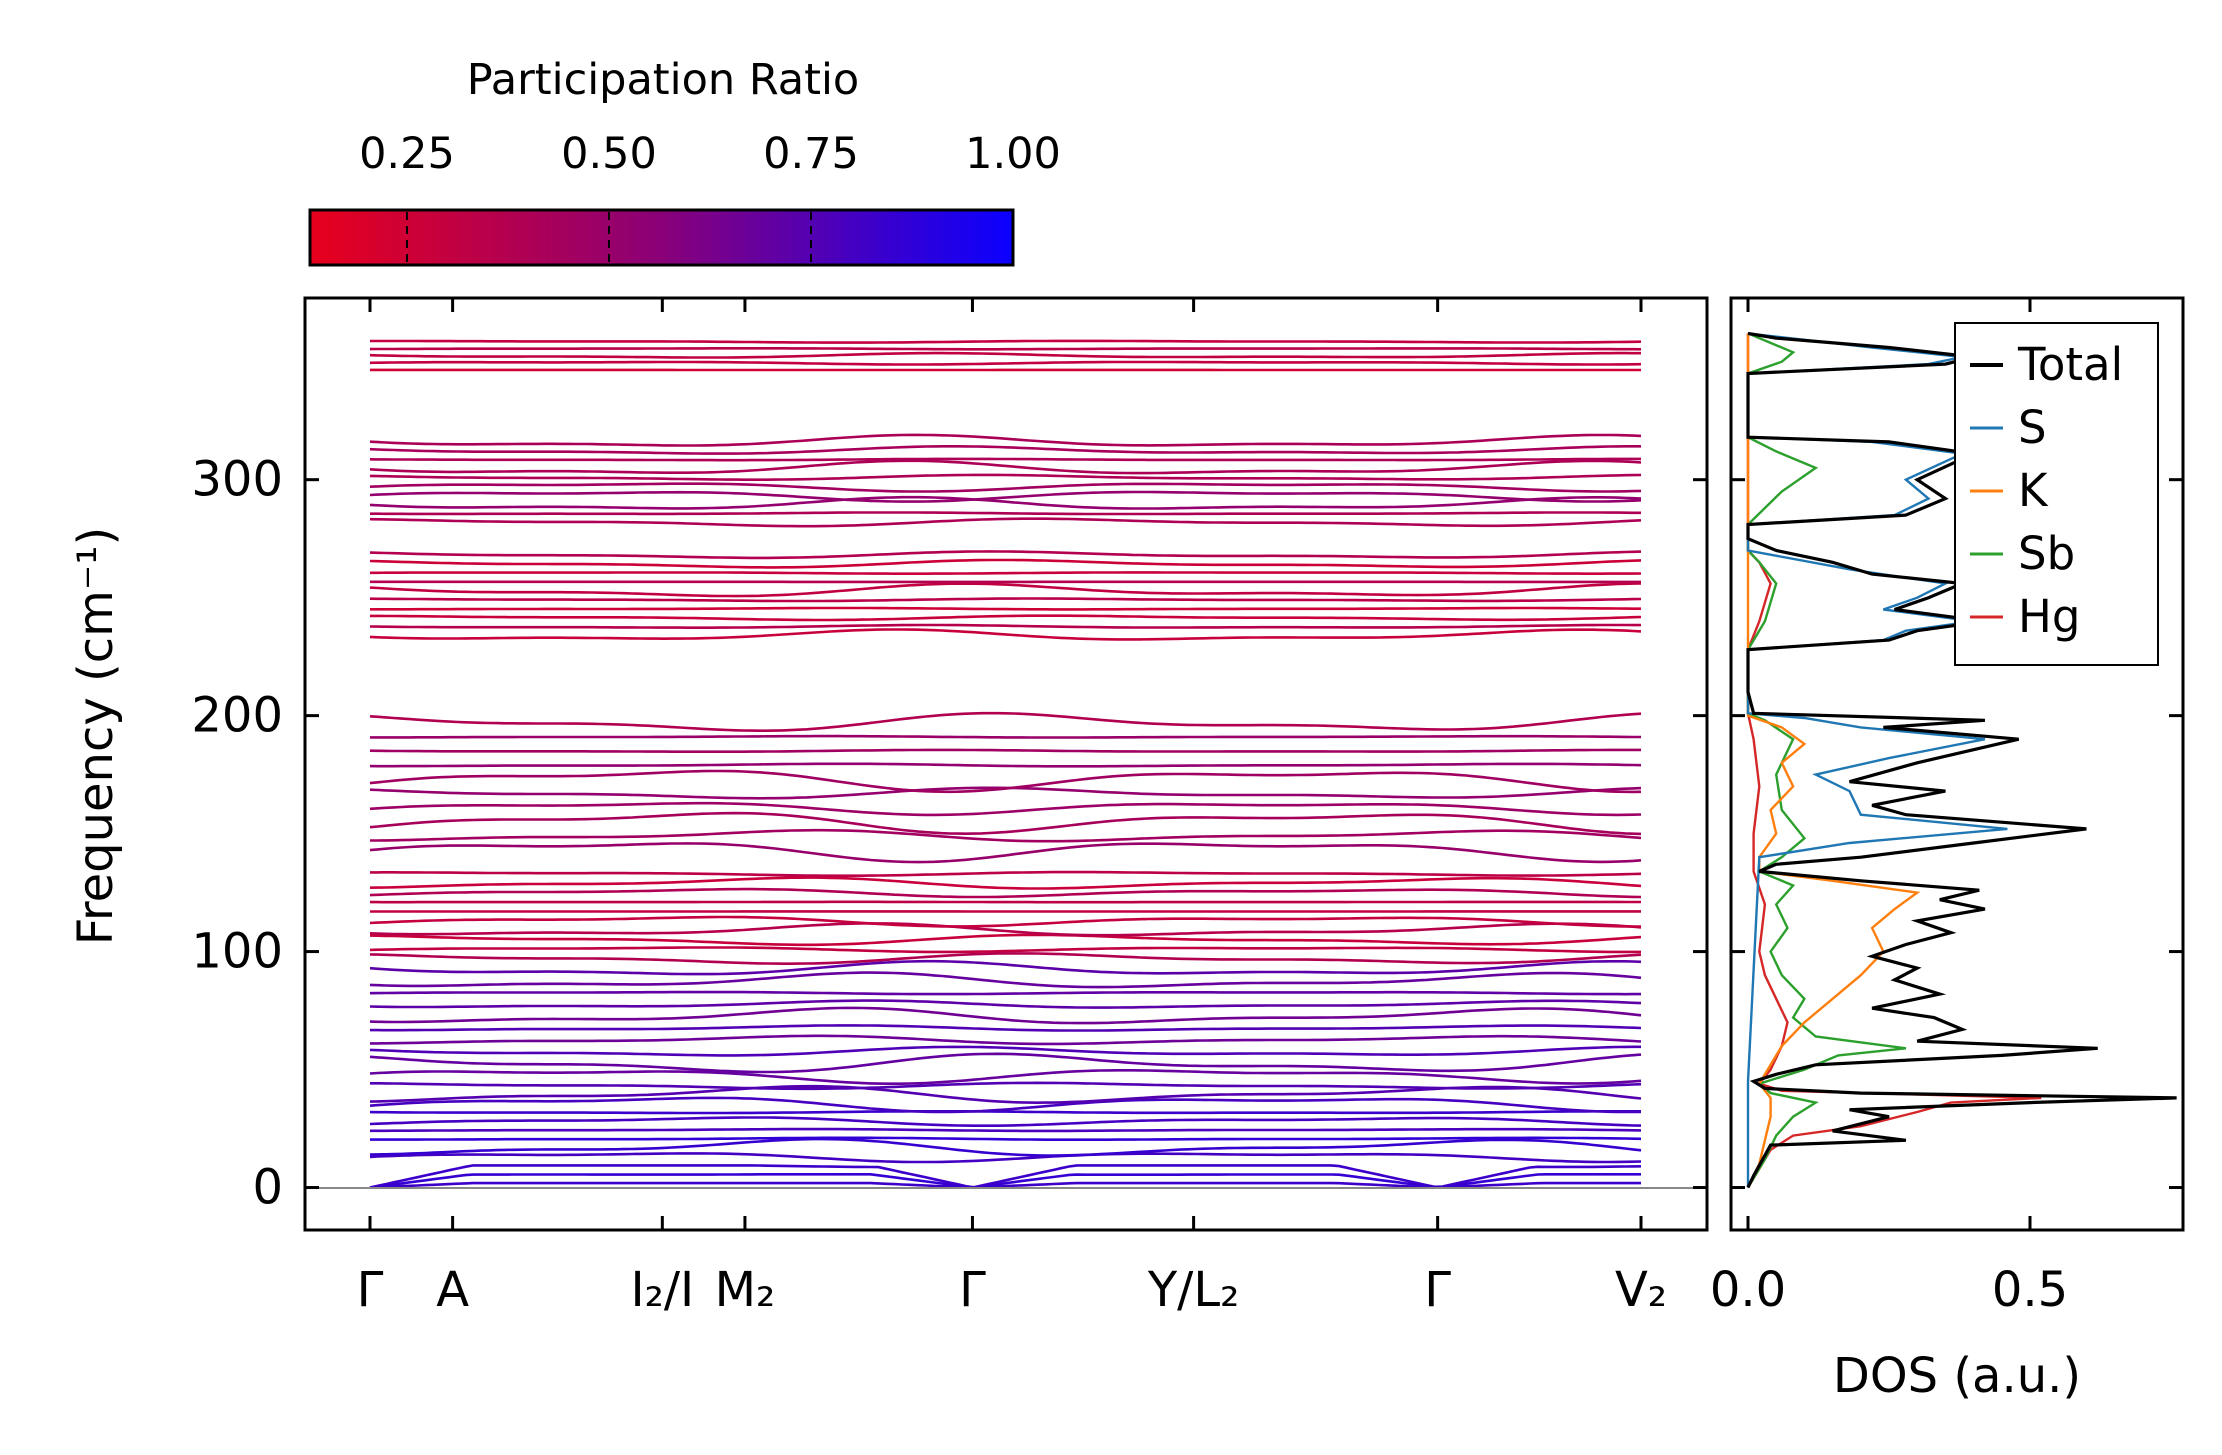 Image resolution: width=2222 pixels, height=1455 pixels. What do you see at coordinates (661, 237) in the screenshot?
I see `colorbar-gradient` at bounding box center [661, 237].